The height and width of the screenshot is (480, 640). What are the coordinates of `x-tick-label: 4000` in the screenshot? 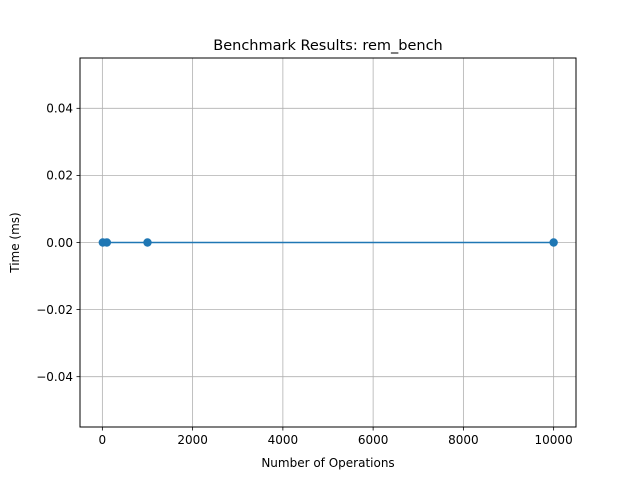 It's located at (283, 440).